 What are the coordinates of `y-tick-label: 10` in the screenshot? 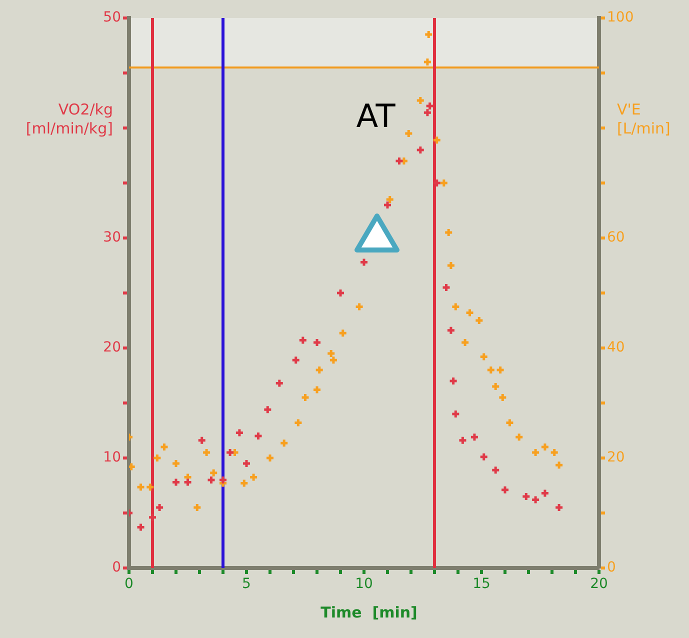 It's located at (112, 458).